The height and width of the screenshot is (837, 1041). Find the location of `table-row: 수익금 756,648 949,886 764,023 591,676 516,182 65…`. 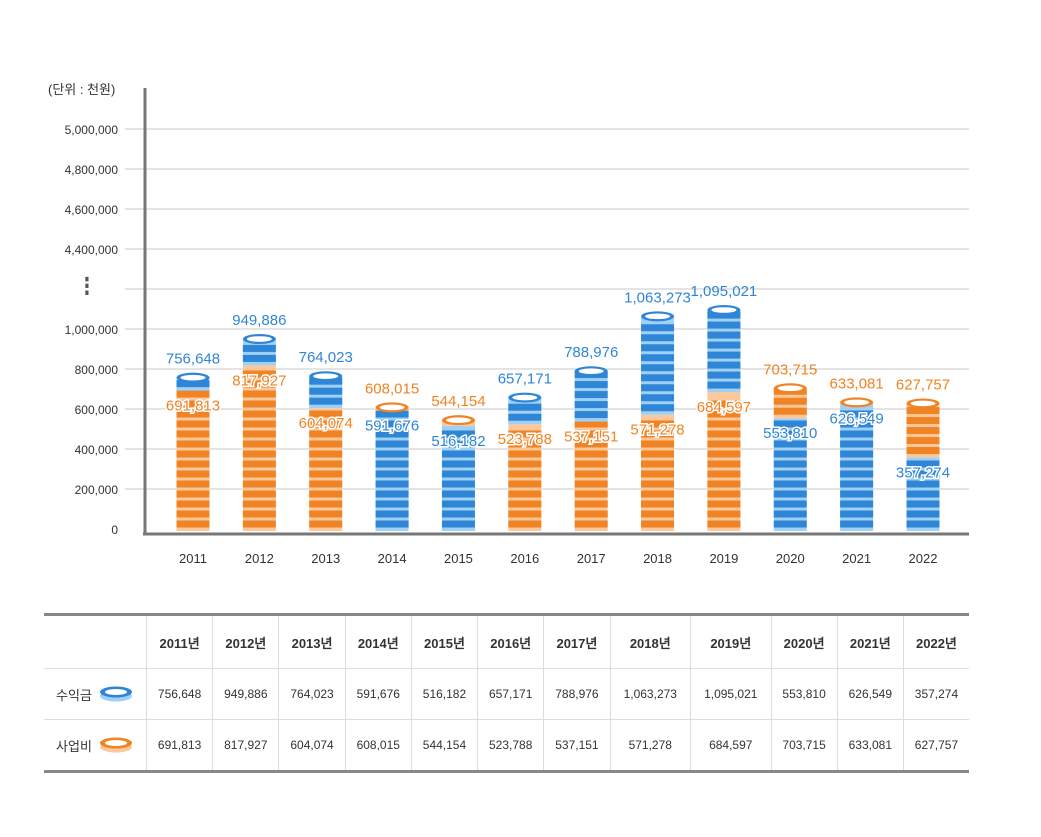

table-row: 수익금 756,648 949,886 764,023 591,676 516,182 65… is located at coordinates (506, 694).